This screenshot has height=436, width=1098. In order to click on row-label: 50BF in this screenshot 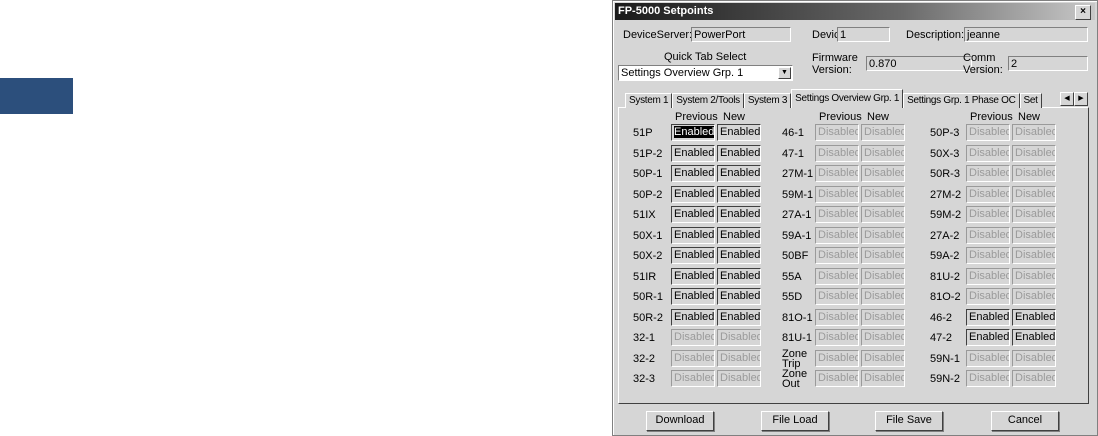, I will do `click(795, 256)`.